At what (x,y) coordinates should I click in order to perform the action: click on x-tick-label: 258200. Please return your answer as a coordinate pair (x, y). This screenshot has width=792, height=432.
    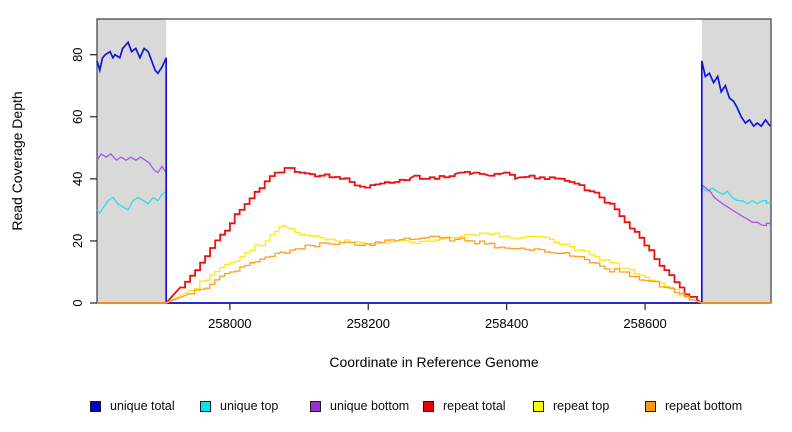
    Looking at the image, I should click on (368, 323).